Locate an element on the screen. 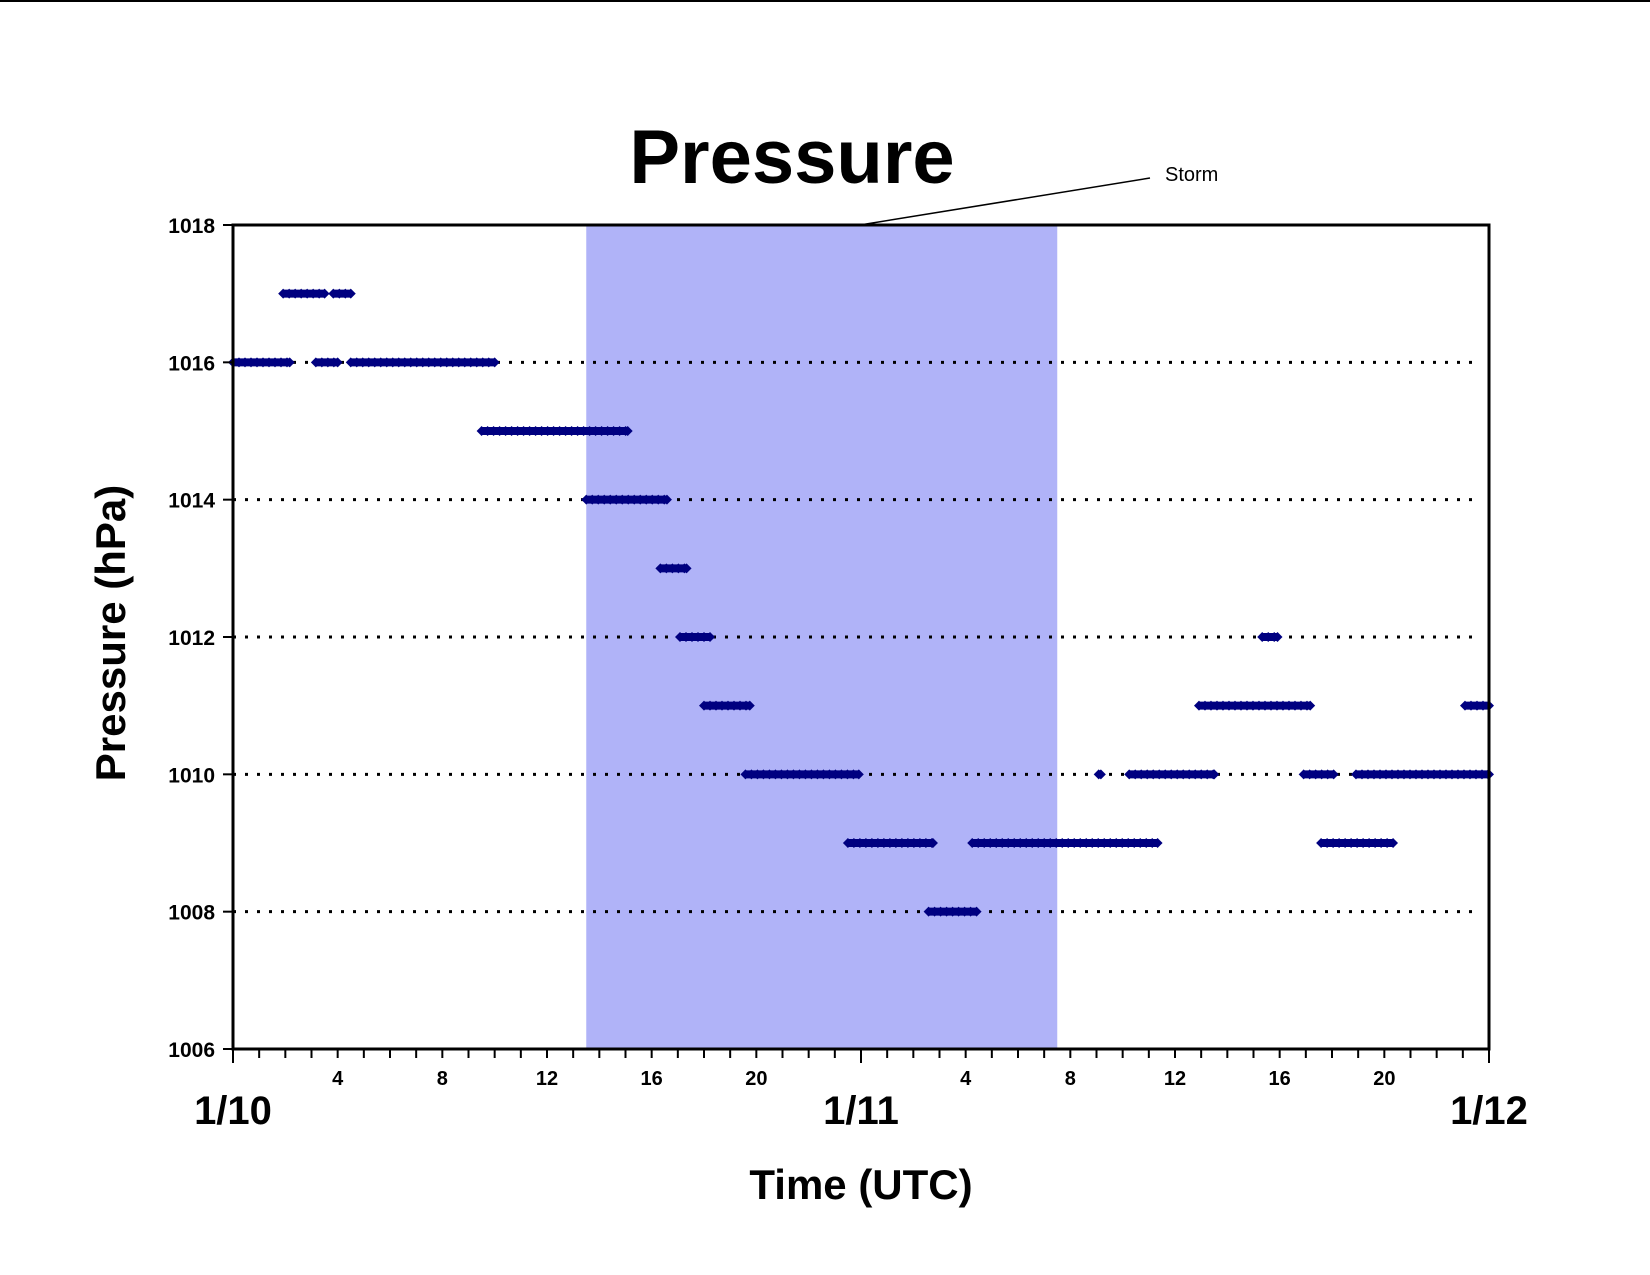  x-tick-label: 12 is located at coordinates (1175, 1079).